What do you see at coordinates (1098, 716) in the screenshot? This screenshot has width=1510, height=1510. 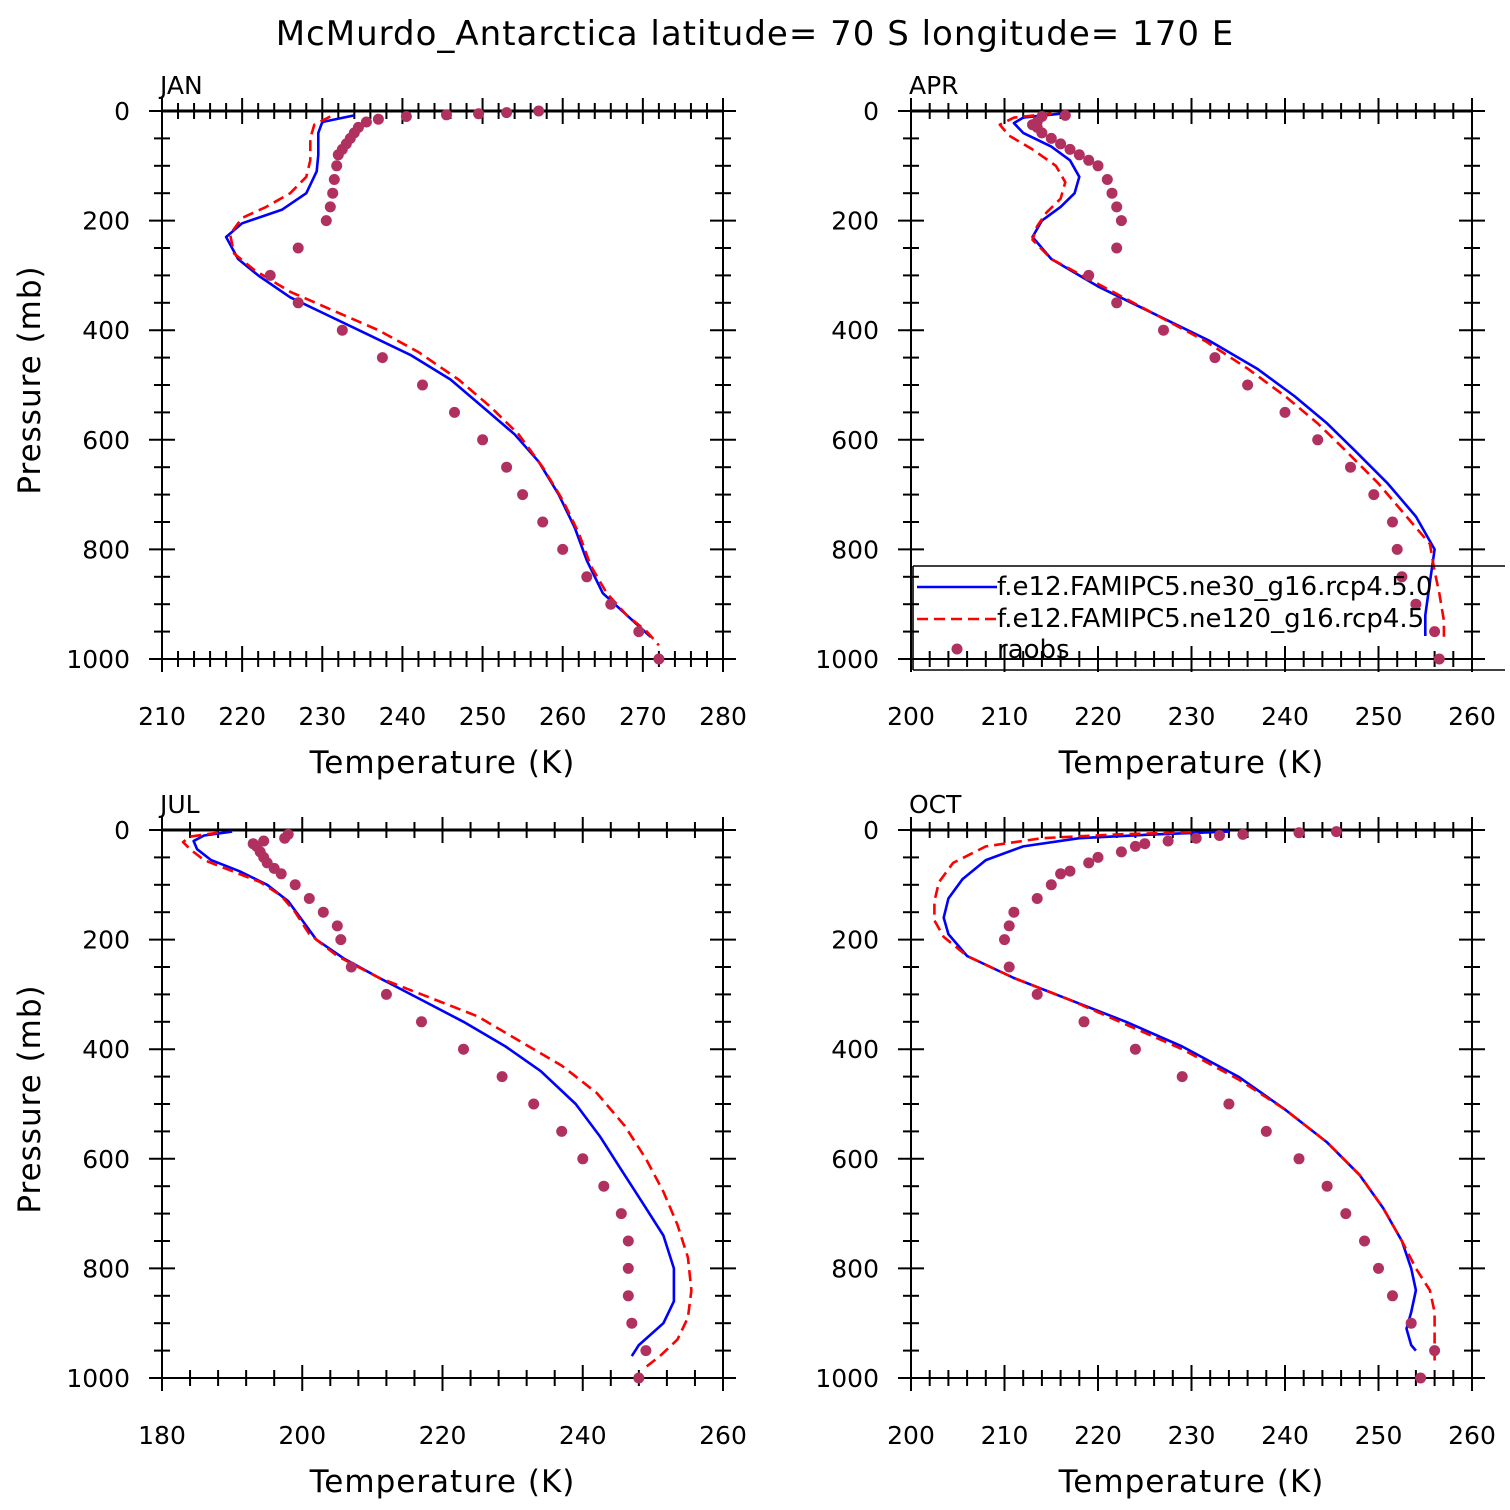 I see `x-tick-label: 220` at bounding box center [1098, 716].